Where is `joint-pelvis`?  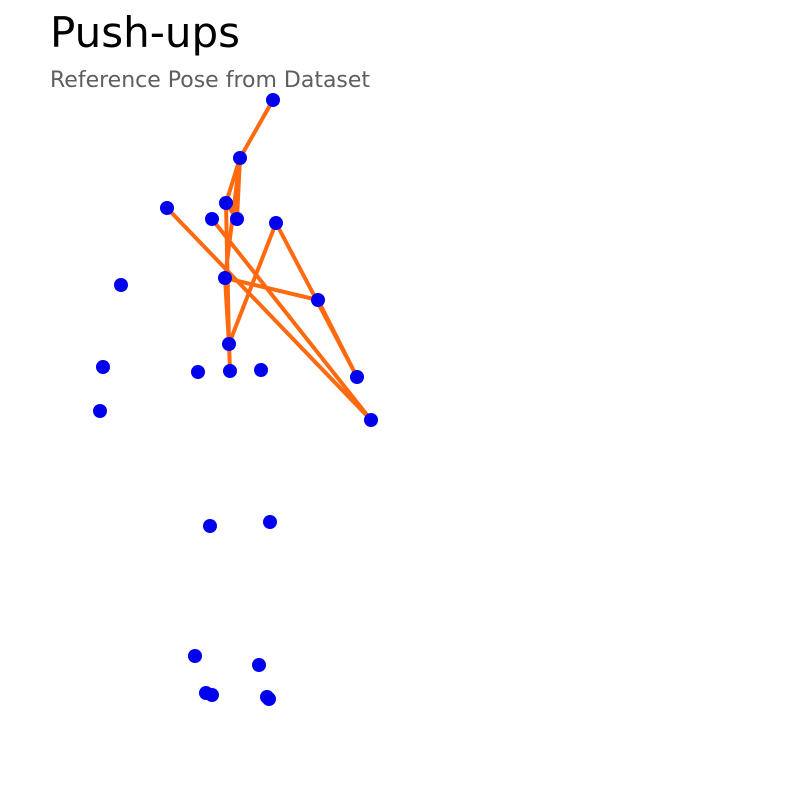 joint-pelvis is located at coordinates (229, 344).